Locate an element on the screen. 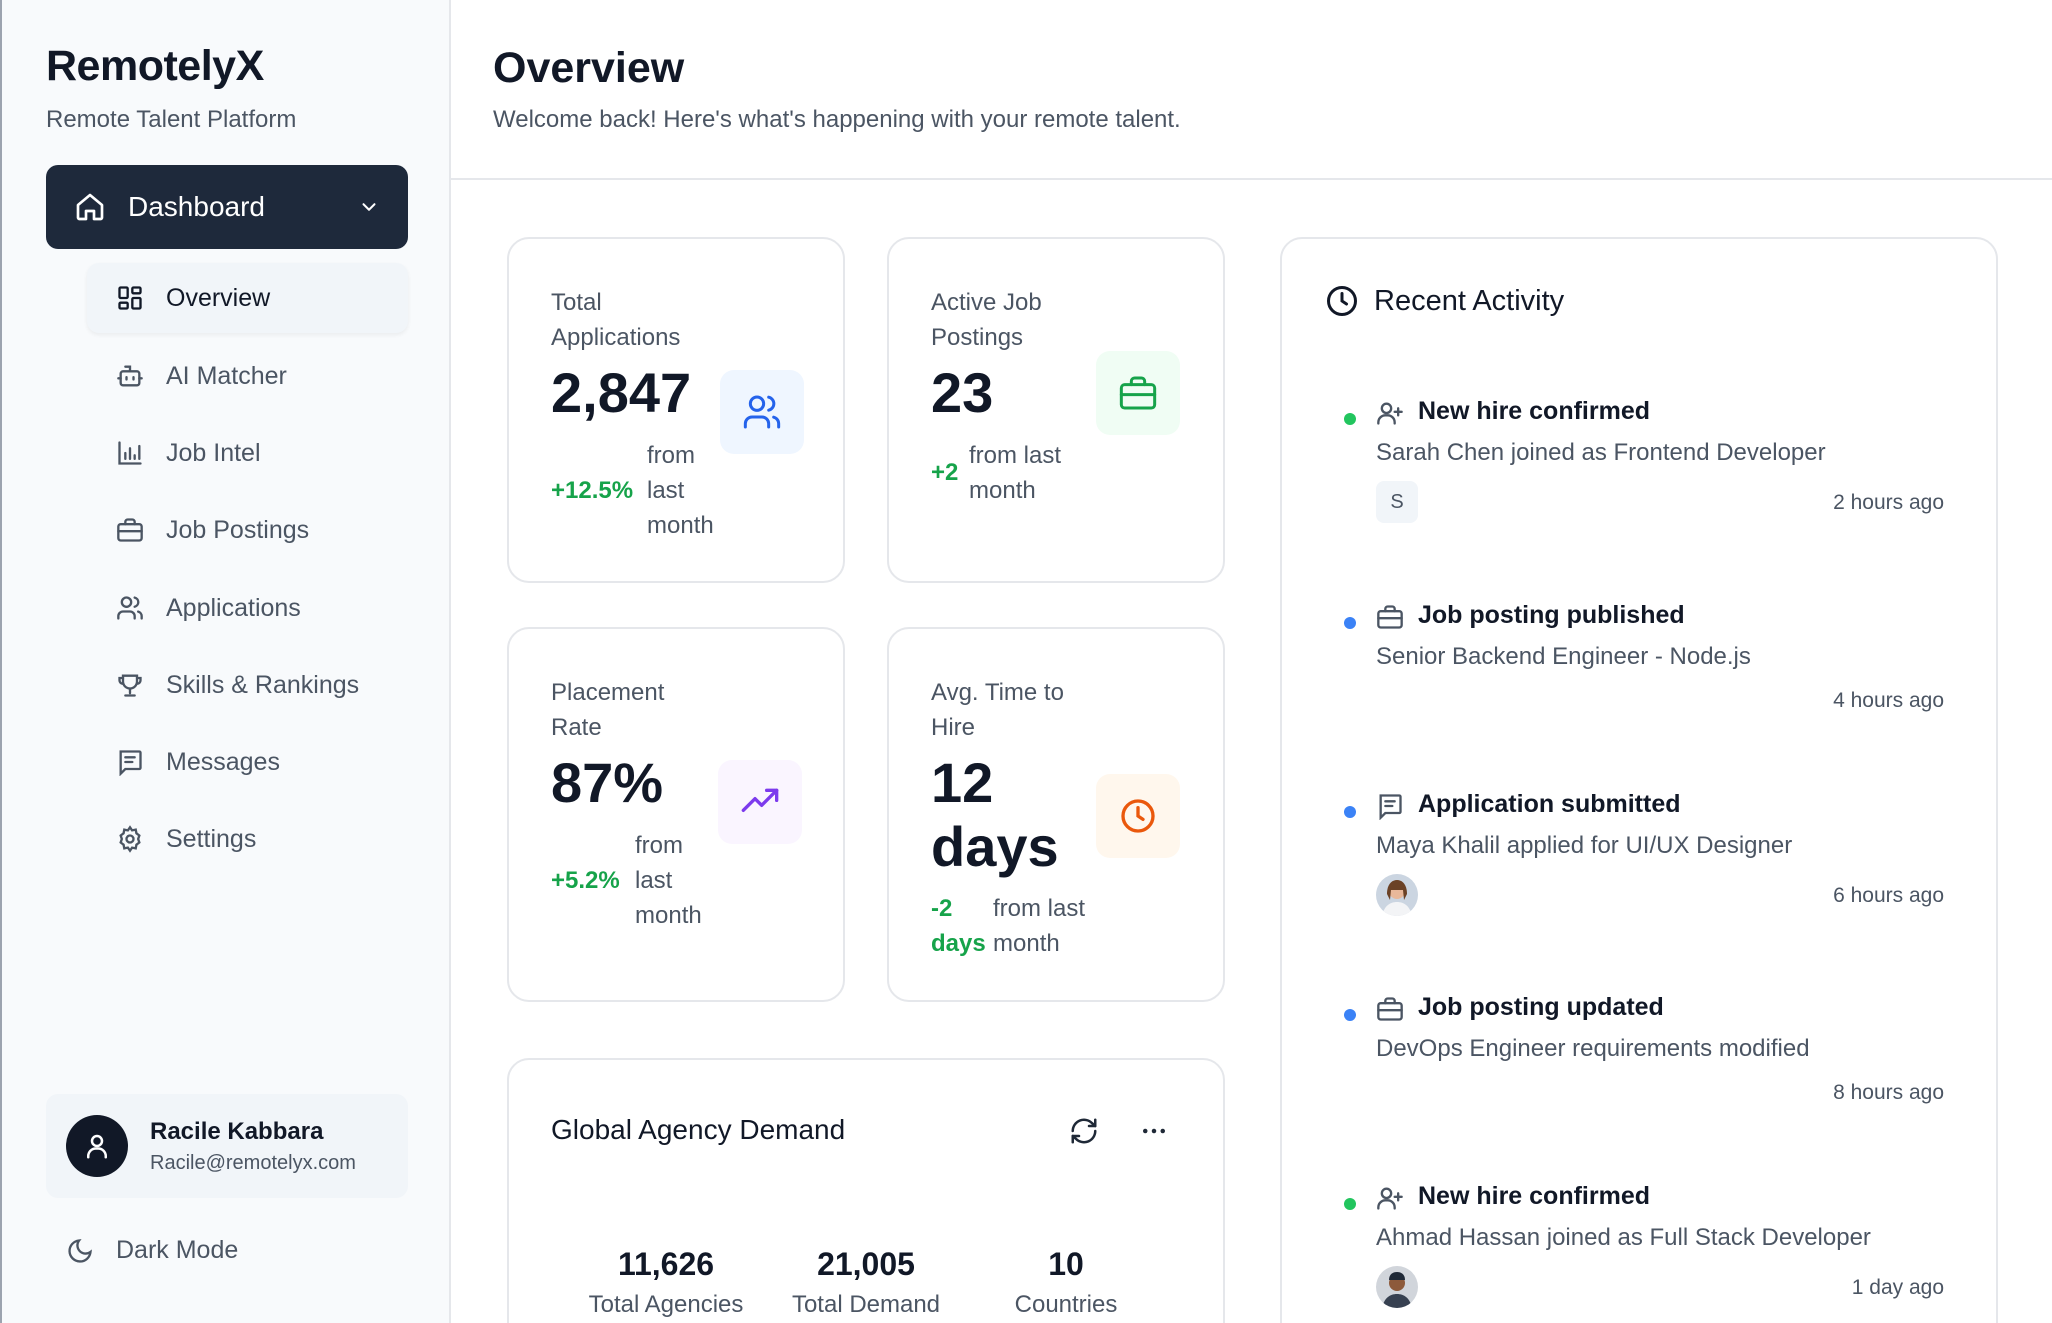 The width and height of the screenshot is (2052, 1323). stat-label: Total Applications is located at coordinates (616, 320).